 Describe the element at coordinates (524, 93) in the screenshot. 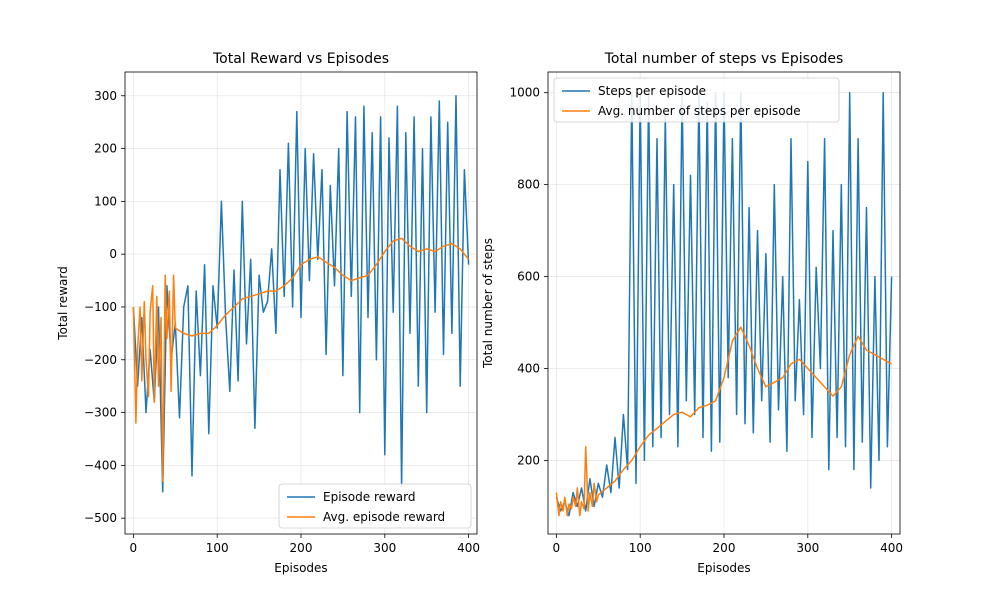

I see `y-tick-label: 1000` at that location.